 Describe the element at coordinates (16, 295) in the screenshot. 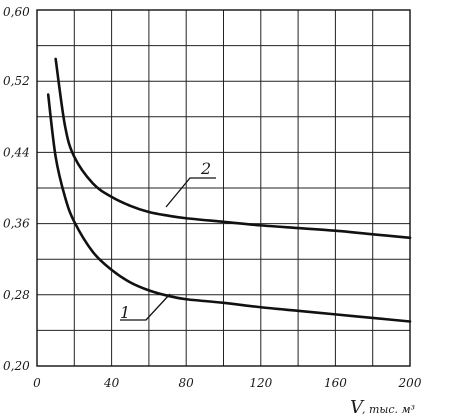

I see `y-tick-label: 0,28` at that location.